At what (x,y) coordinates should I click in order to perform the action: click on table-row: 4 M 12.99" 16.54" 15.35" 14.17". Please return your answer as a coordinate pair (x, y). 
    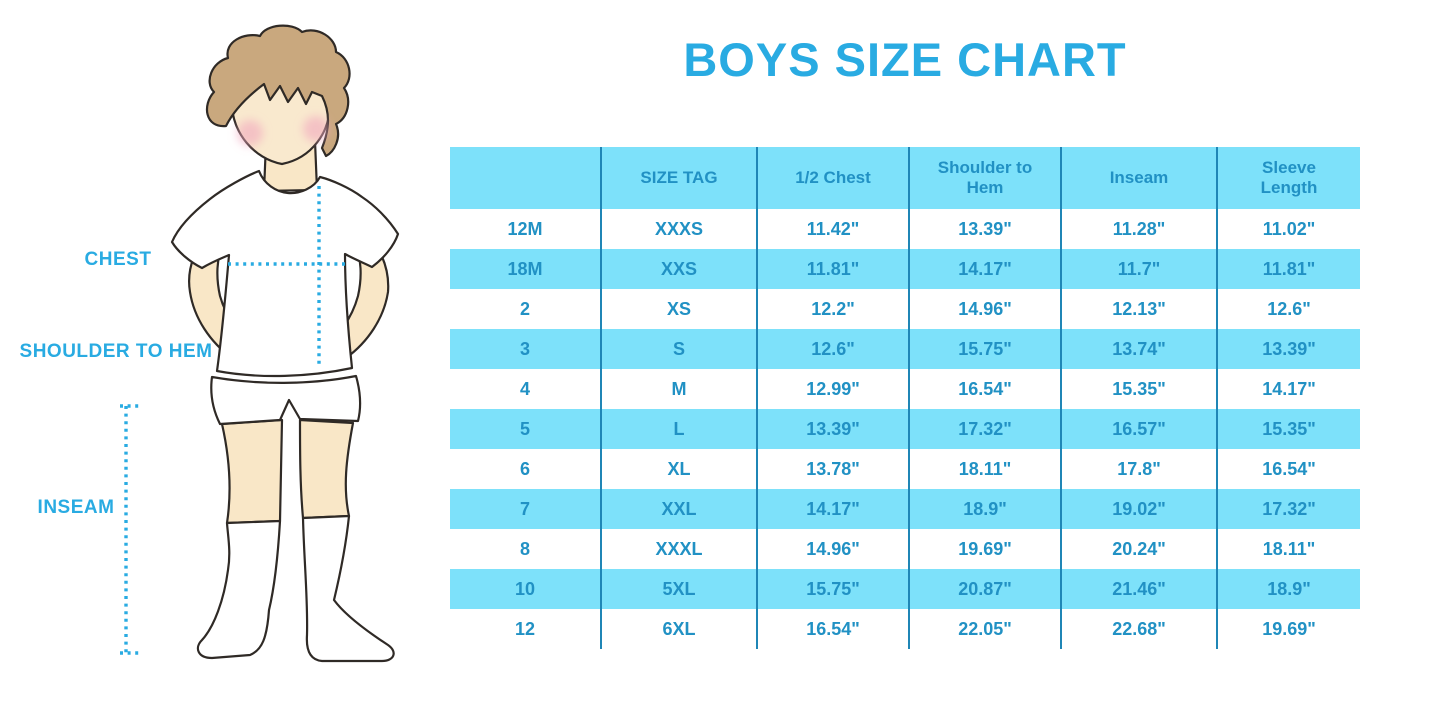
    Looking at the image, I should click on (905, 389).